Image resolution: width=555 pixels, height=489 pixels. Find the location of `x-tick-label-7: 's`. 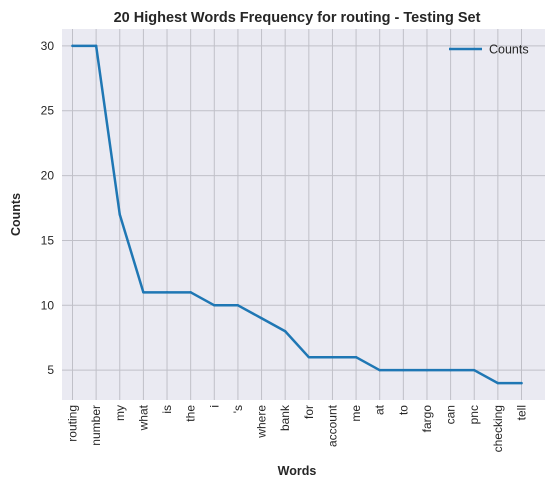

x-tick-label-7: 's is located at coordinates (238, 409).